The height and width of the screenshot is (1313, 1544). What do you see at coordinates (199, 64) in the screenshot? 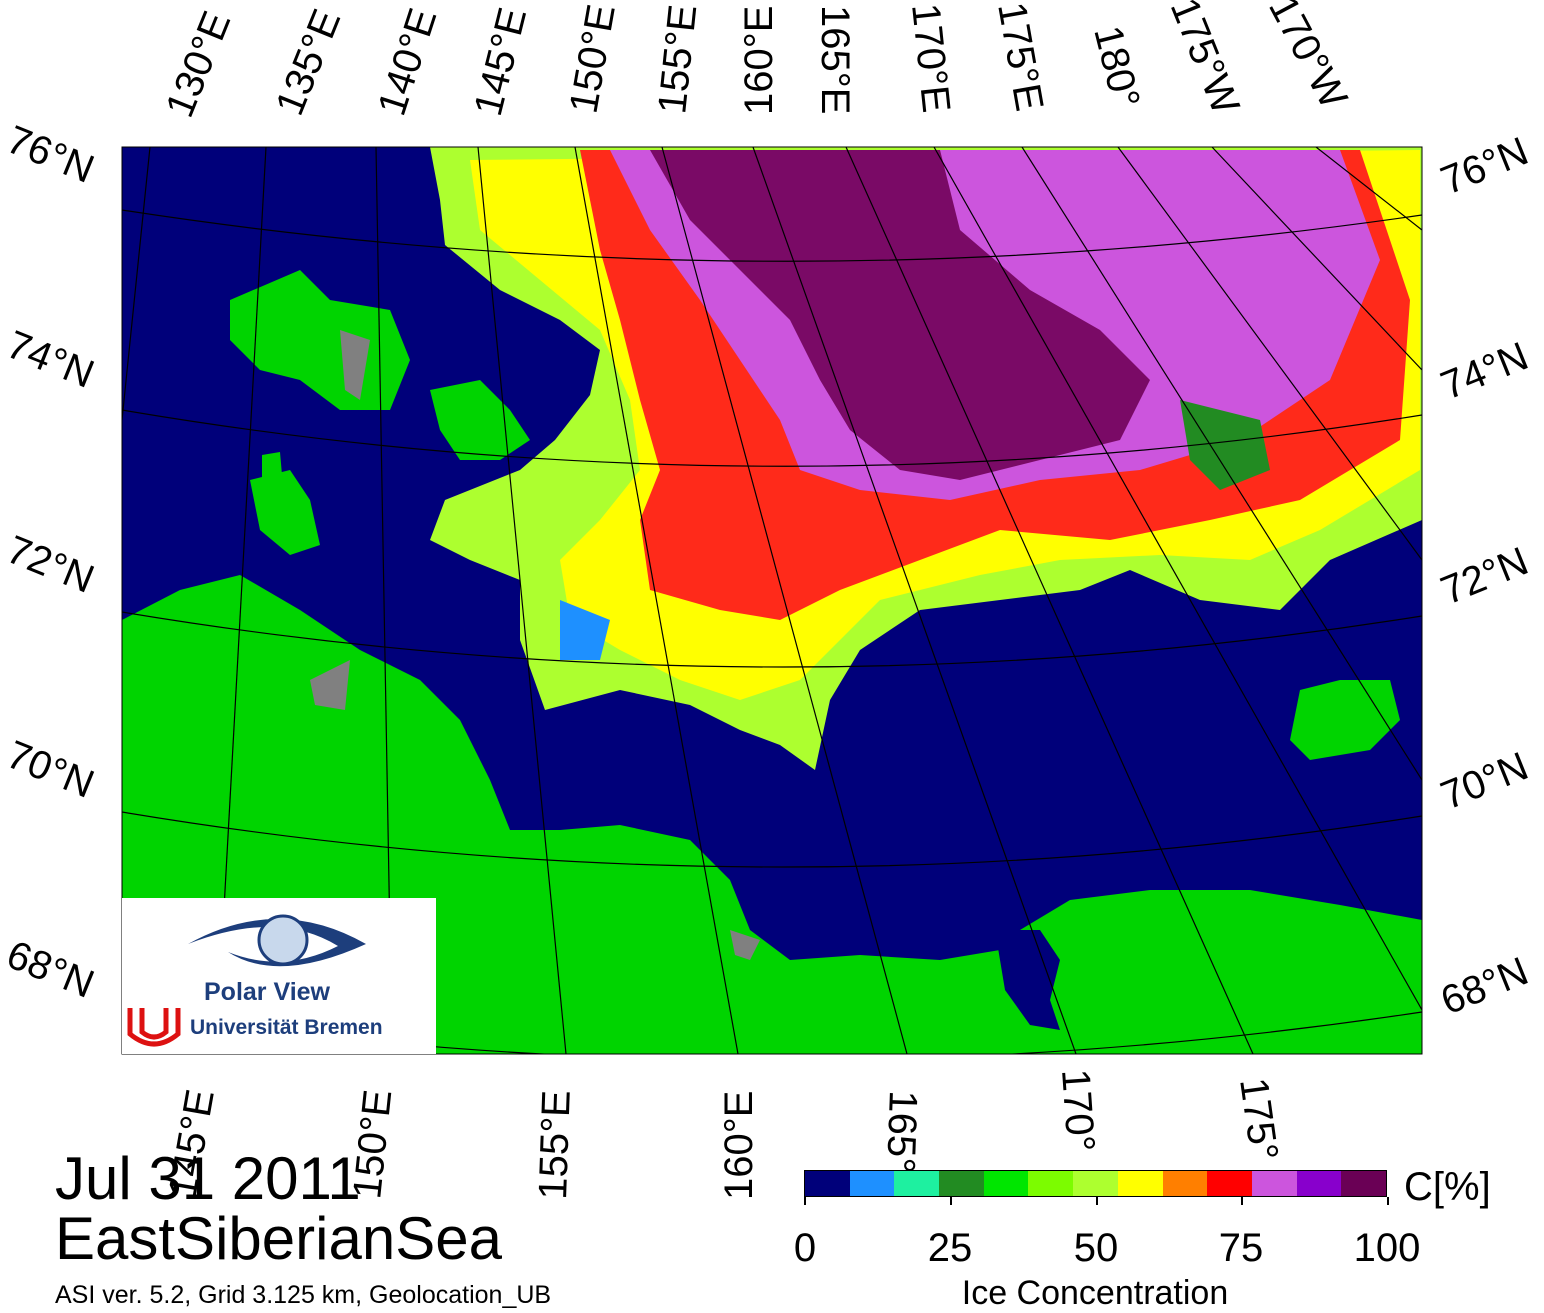
I see `lon-label: 130°E` at bounding box center [199, 64].